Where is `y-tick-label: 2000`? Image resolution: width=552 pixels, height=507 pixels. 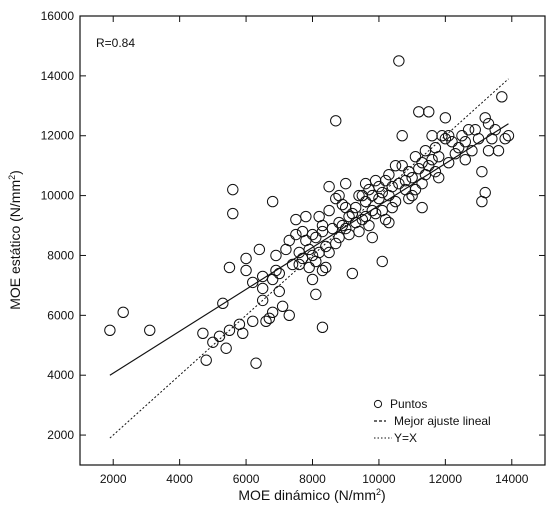 y-tick-label: 2000 is located at coordinates (60, 435).